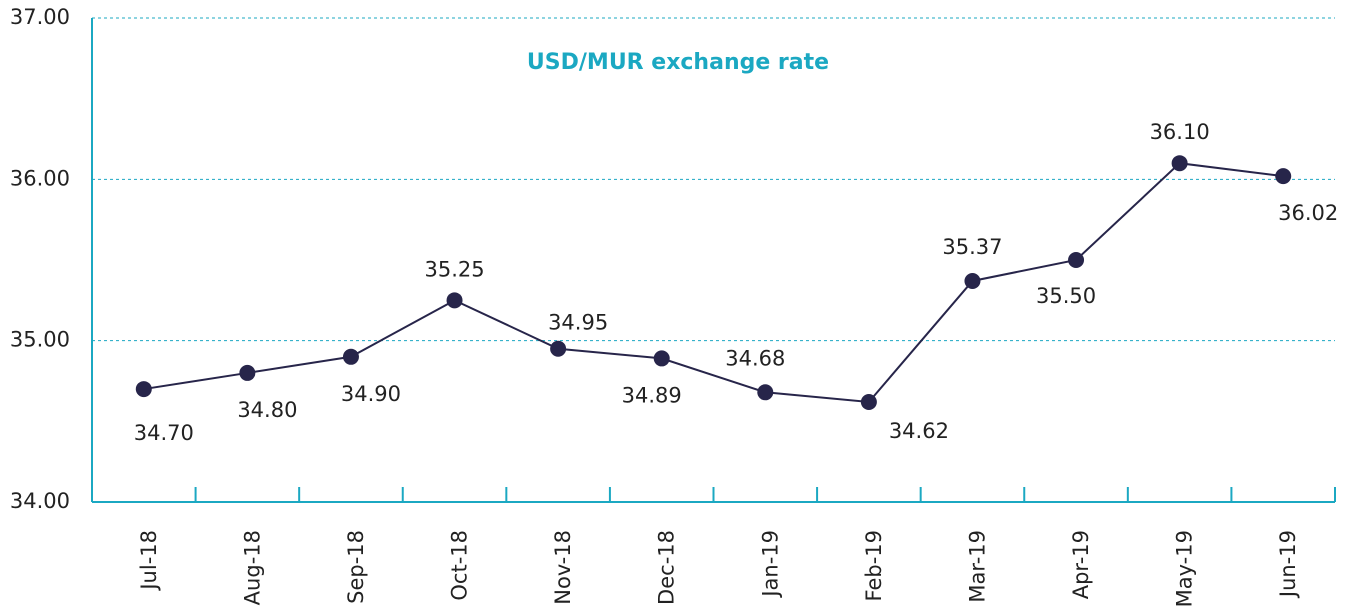 The image size is (1346, 613). What do you see at coordinates (1308, 213) in the screenshot?
I see `data-label: 36.02` at bounding box center [1308, 213].